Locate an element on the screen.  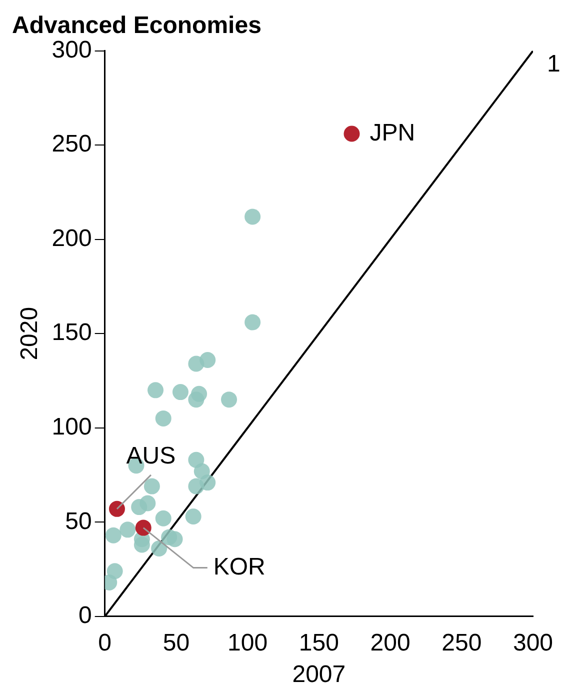
y-tick-label: 250 is located at coordinates (72, 144).